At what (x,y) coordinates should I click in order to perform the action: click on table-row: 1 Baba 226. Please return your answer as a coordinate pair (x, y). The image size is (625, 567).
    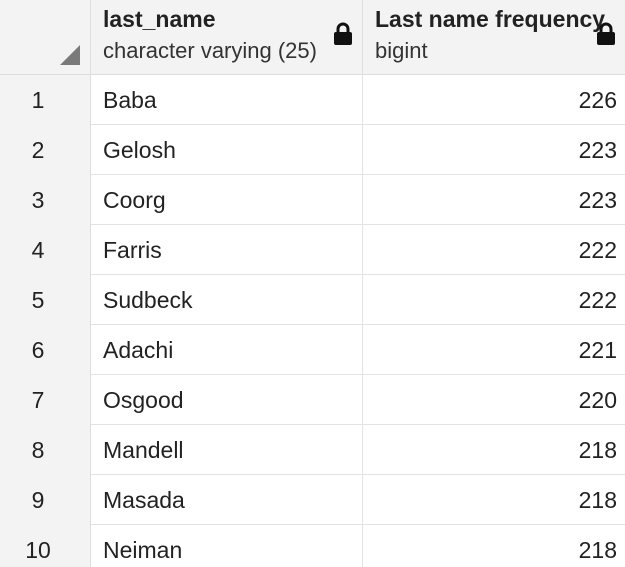
    Looking at the image, I should click on (312, 100).